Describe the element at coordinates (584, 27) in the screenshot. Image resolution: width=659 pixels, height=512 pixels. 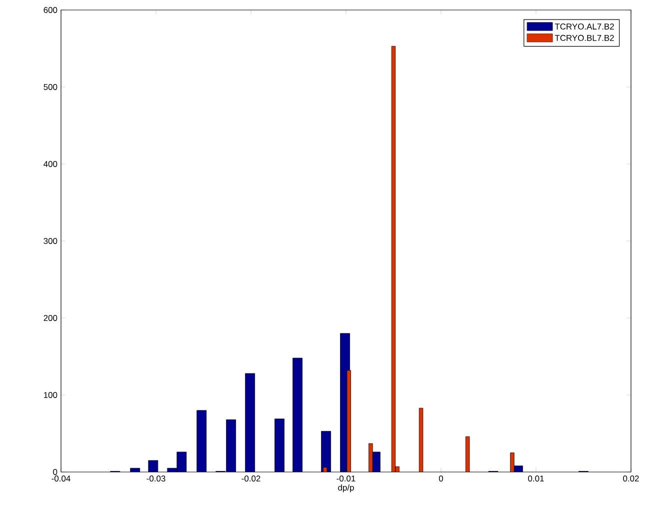
I see `legend-label: TCRYO.AL7.B2` at that location.